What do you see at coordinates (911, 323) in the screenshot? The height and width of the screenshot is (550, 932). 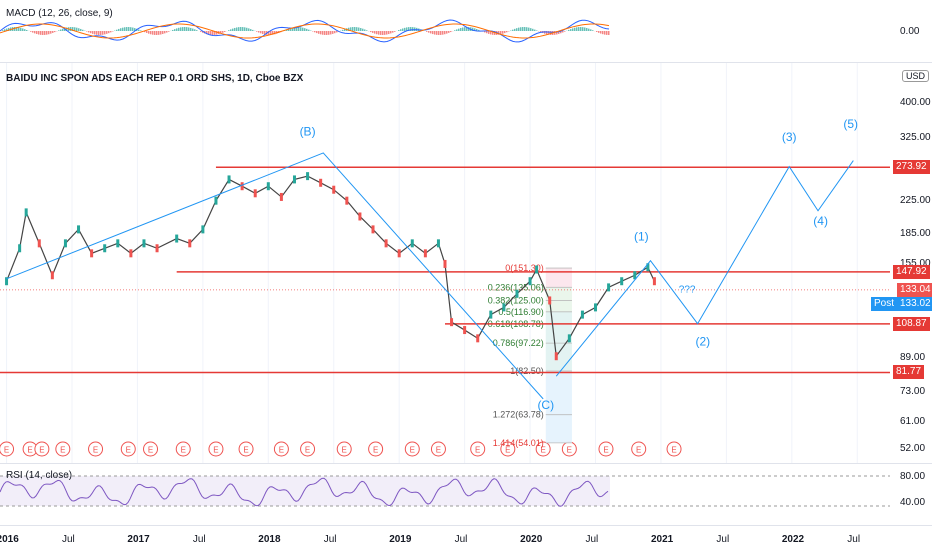 I see `level-price-tag: 108.87` at bounding box center [911, 323].